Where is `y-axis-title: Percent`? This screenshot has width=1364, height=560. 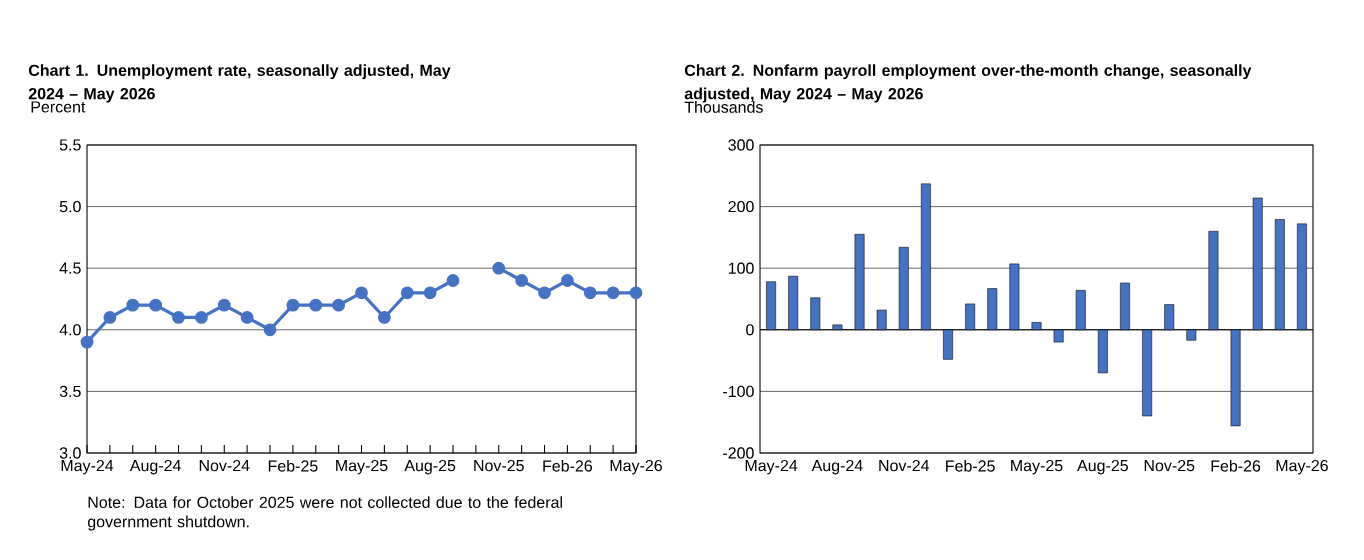 y-axis-title: Percent is located at coordinates (58, 107).